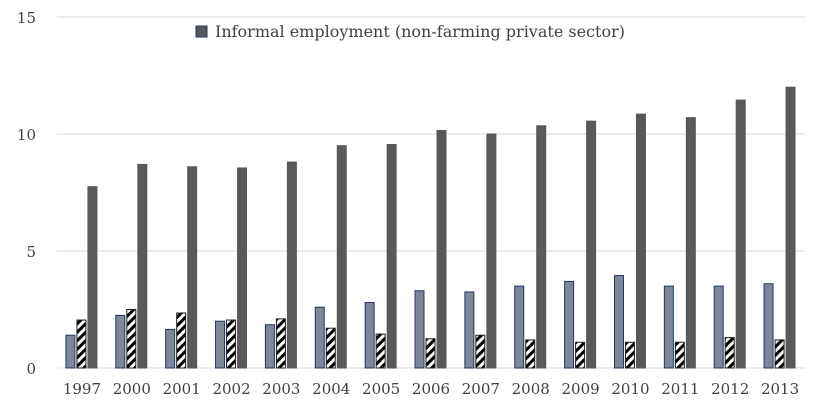  Describe the element at coordinates (201, 31) in the screenshot. I see `legend-swatch` at that location.